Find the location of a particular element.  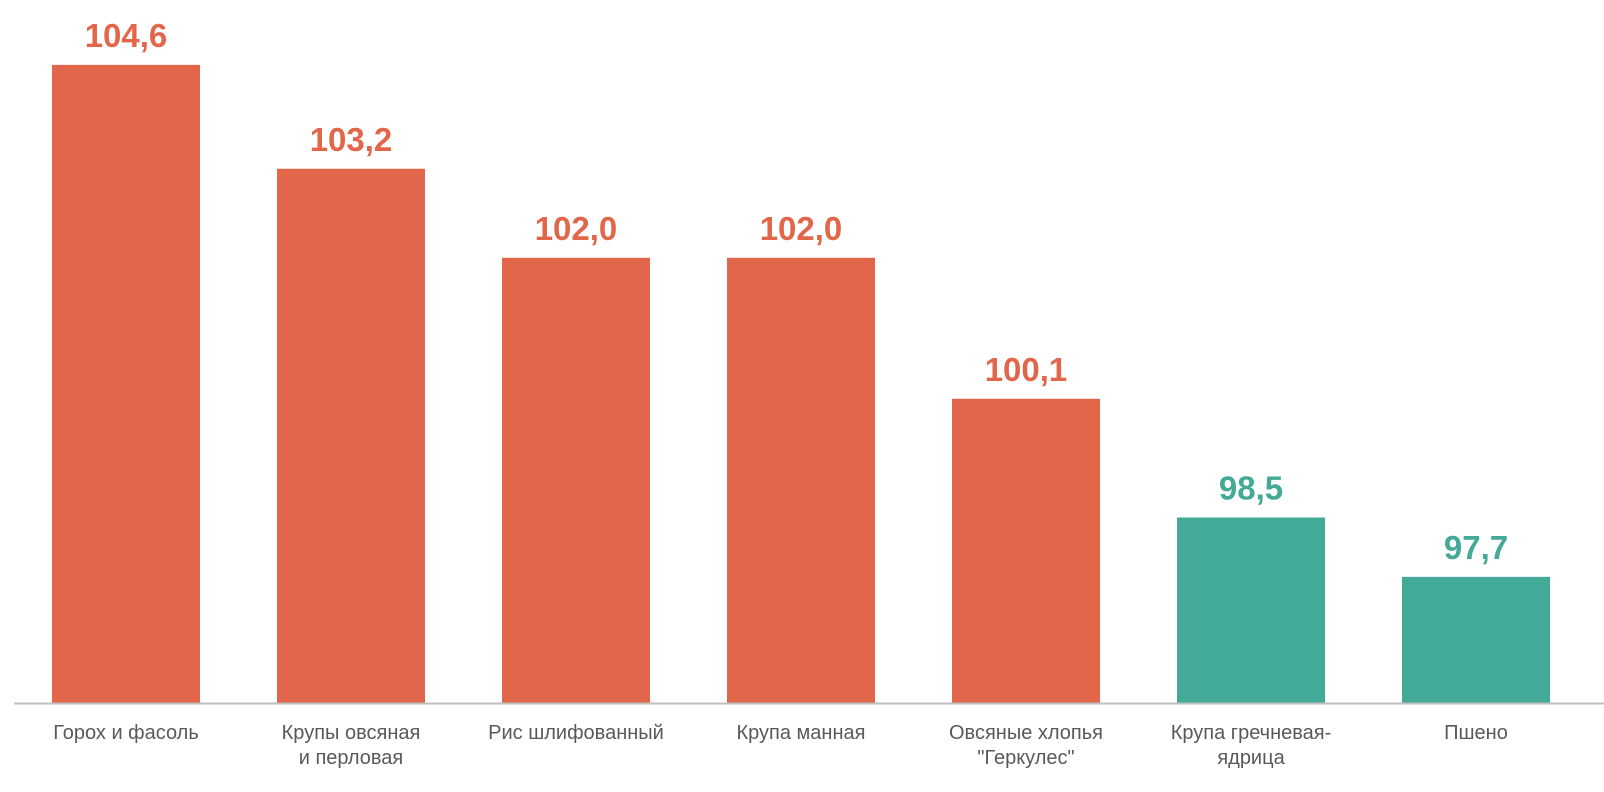

data-label: 97,7 is located at coordinates (1476, 547).